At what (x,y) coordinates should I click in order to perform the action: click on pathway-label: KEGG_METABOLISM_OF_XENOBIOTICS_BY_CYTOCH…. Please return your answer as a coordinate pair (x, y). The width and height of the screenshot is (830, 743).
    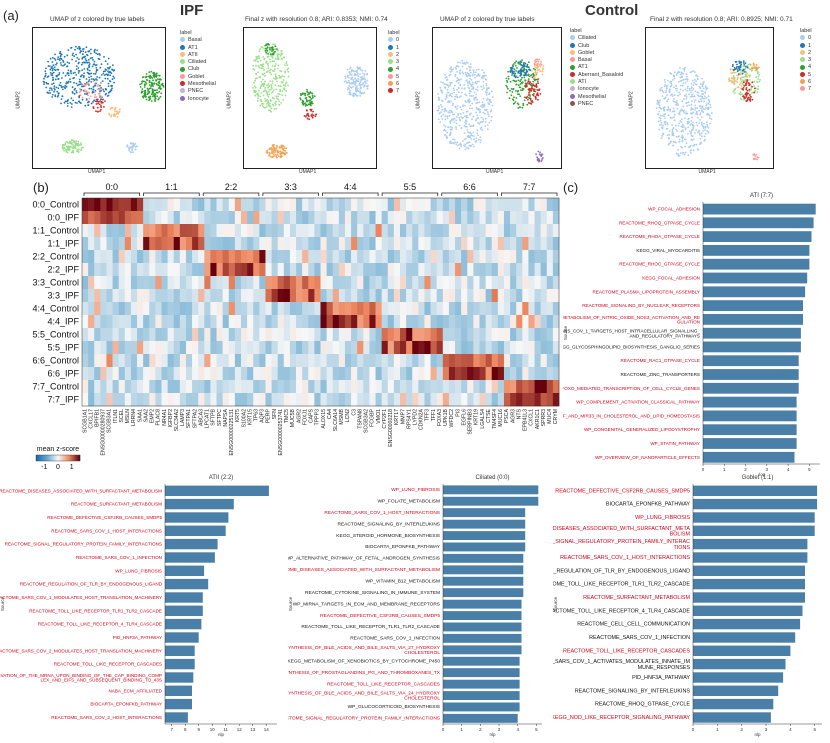
    Looking at the image, I should click on (364, 662).